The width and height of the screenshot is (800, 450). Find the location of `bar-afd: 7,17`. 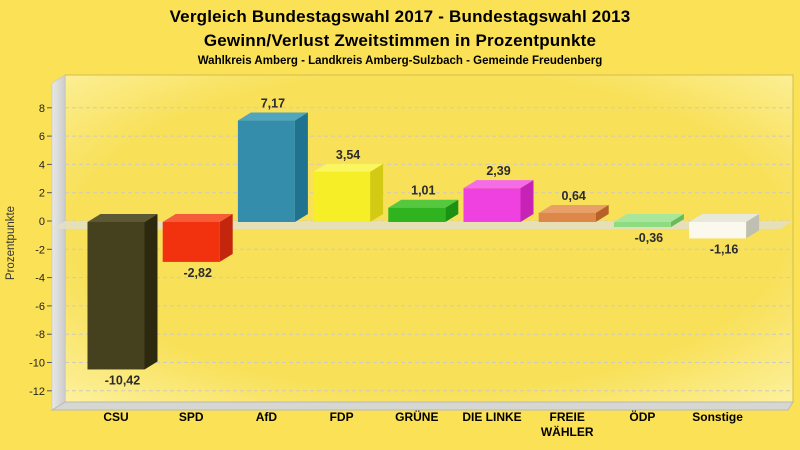

bar-afd: 7,17 is located at coordinates (272, 159).